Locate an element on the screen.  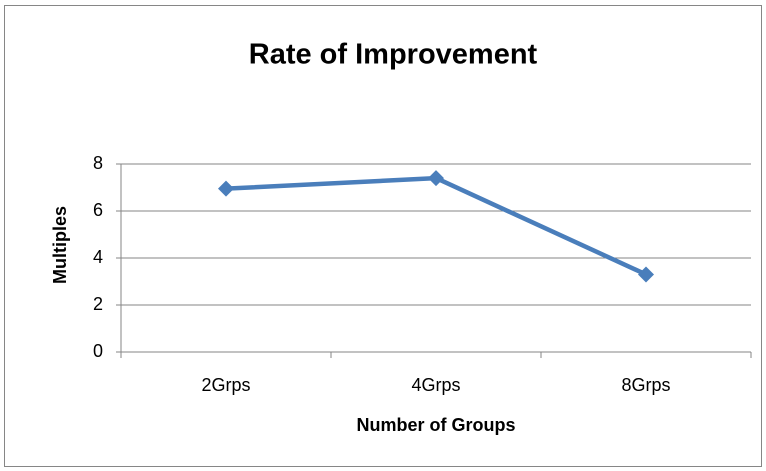
y-tick-label: 0 is located at coordinates (98, 351).